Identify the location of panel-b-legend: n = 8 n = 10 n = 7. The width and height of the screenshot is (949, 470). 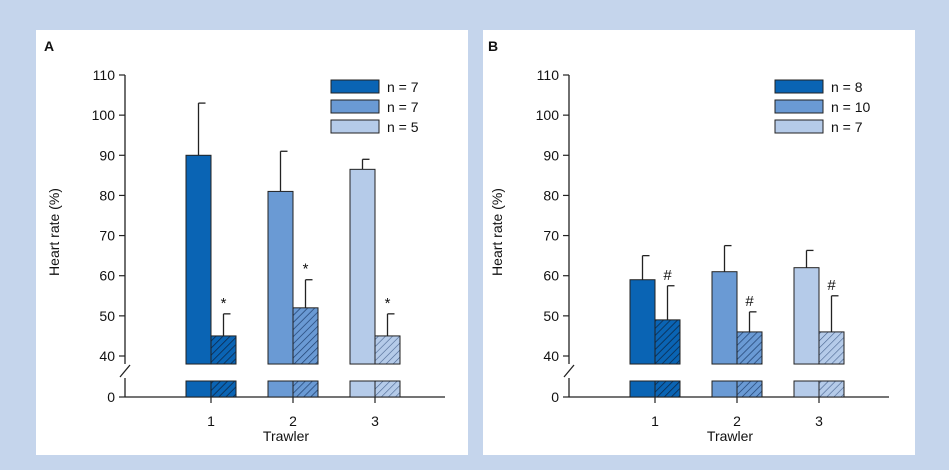
(822, 107).